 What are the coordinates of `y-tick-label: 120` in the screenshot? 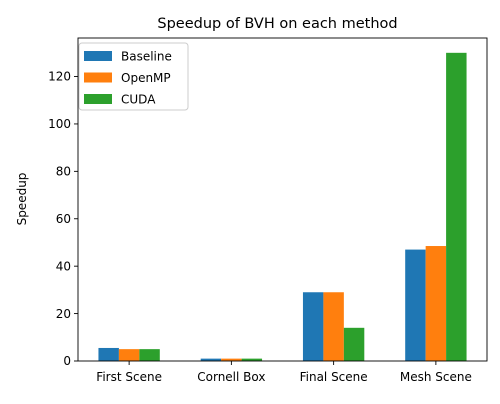 It's located at (59, 77).